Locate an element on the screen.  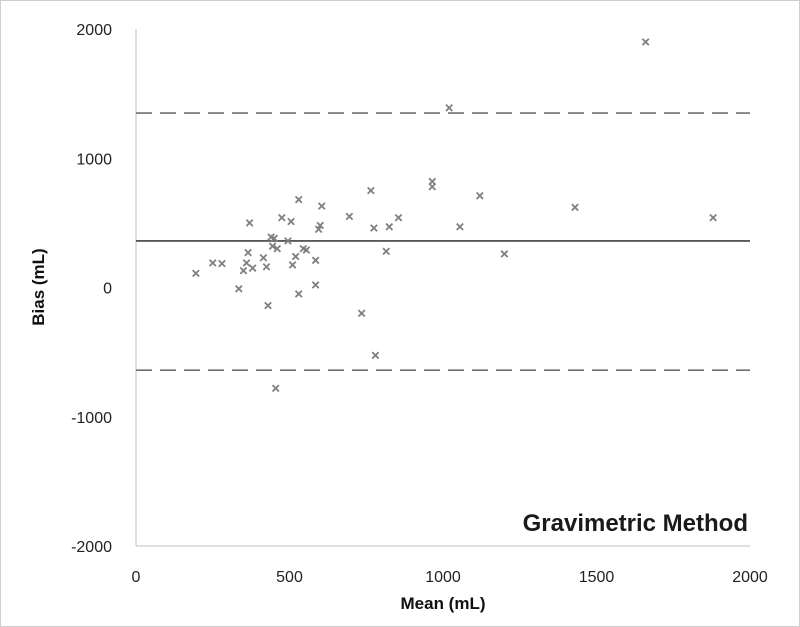
y-tick-label: -2000 is located at coordinates (91, 547).